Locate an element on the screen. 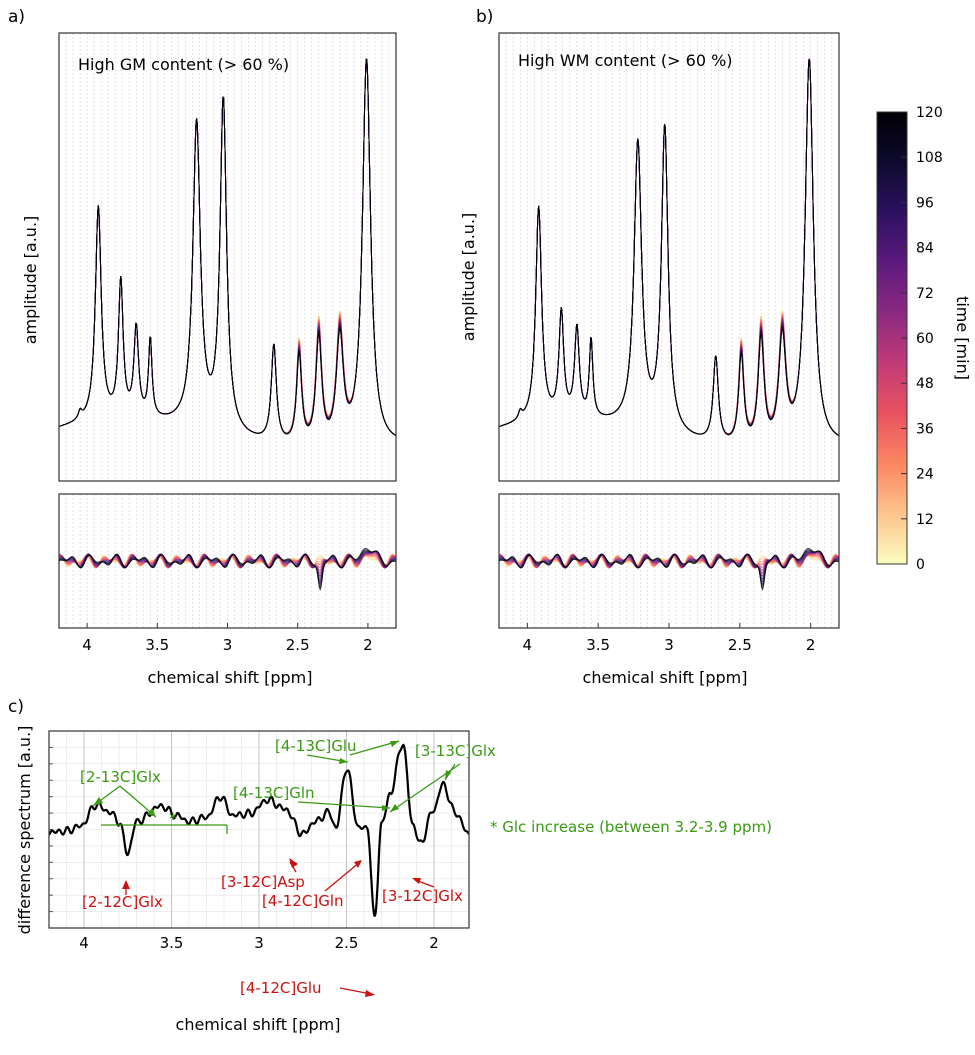 This screenshot has height=1055, width=975. panel-c-x-ticks: 4 3.5 3 2.5 2 is located at coordinates (259, 943).